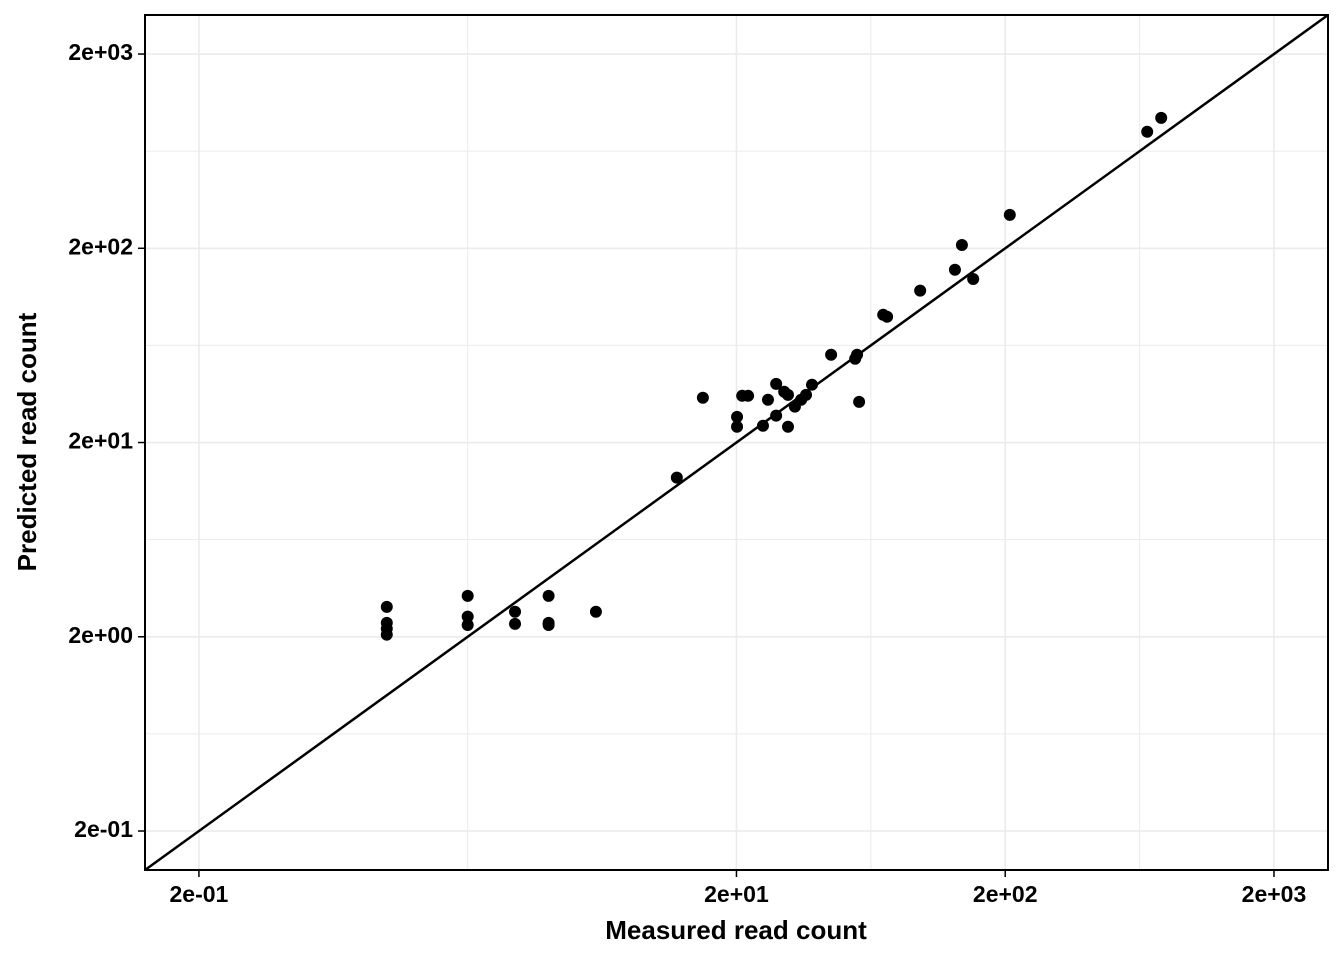 The width and height of the screenshot is (1344, 965). I want to click on y-tick-label: 2e+03, so click(100, 52).